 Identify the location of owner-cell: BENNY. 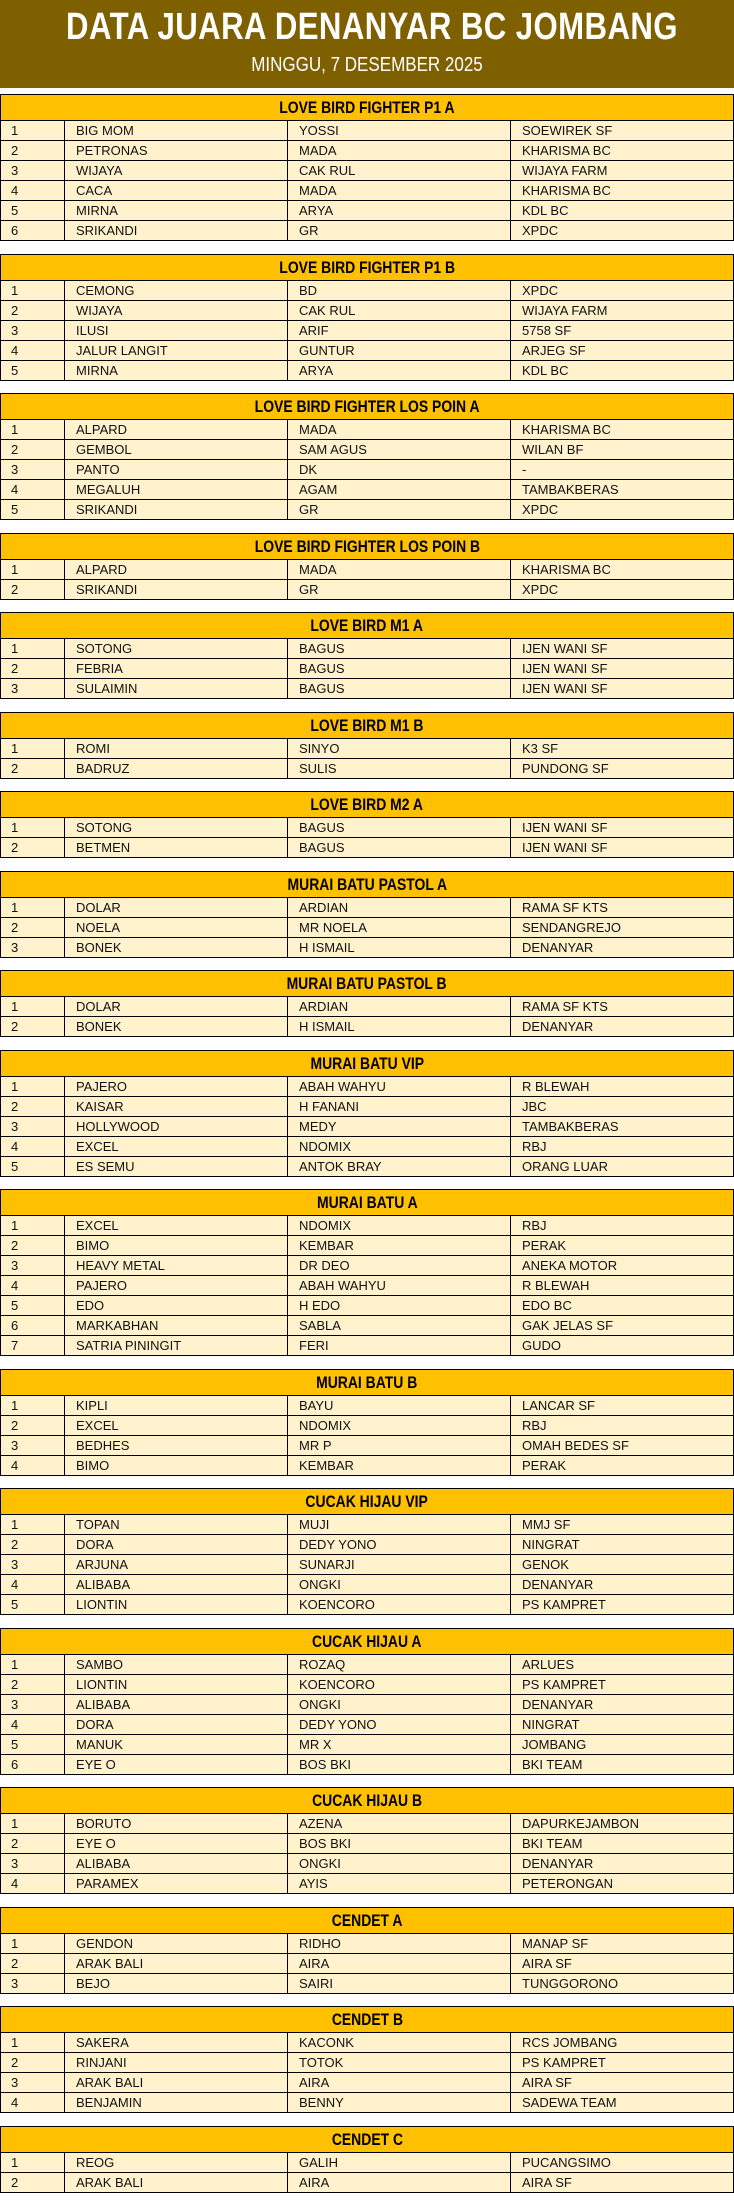
(399, 2102).